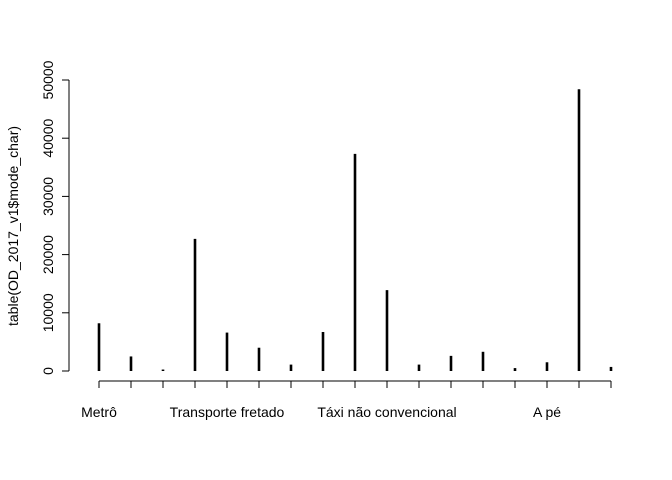 The width and height of the screenshot is (672, 480). I want to click on x-tick-label: Transporte fretado, so click(227, 412).